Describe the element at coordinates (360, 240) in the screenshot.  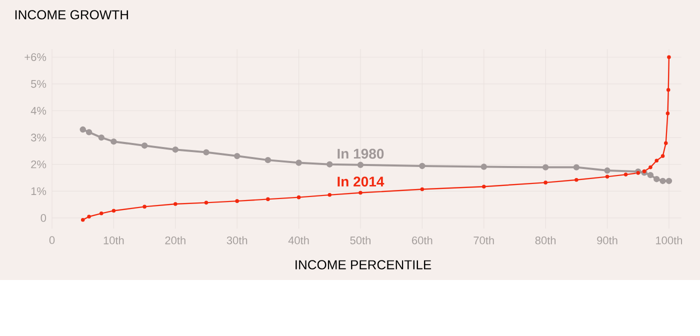
I see `x-tick-label: 50th` at that location.